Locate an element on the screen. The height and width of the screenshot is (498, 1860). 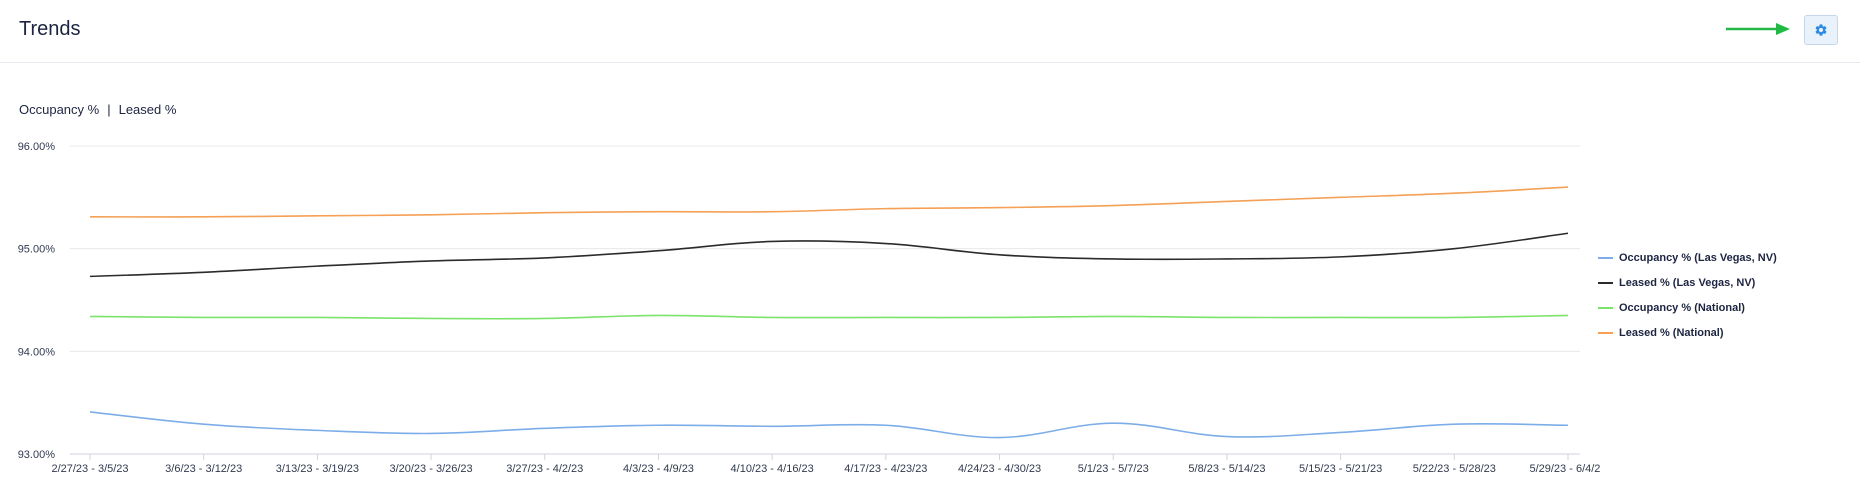
legend-label: Leased % (National) is located at coordinates (1671, 332).